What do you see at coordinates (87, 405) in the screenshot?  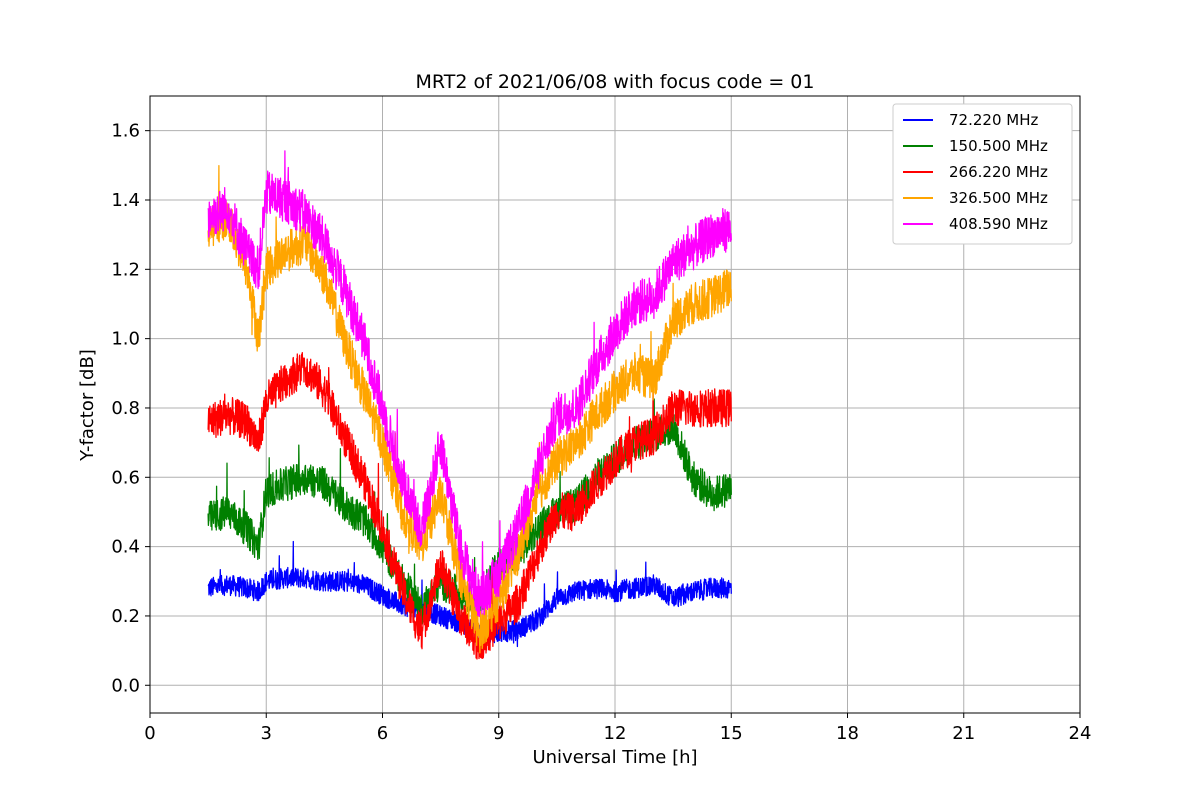 I see `y-axis-label: Y-factor [dB]` at bounding box center [87, 405].